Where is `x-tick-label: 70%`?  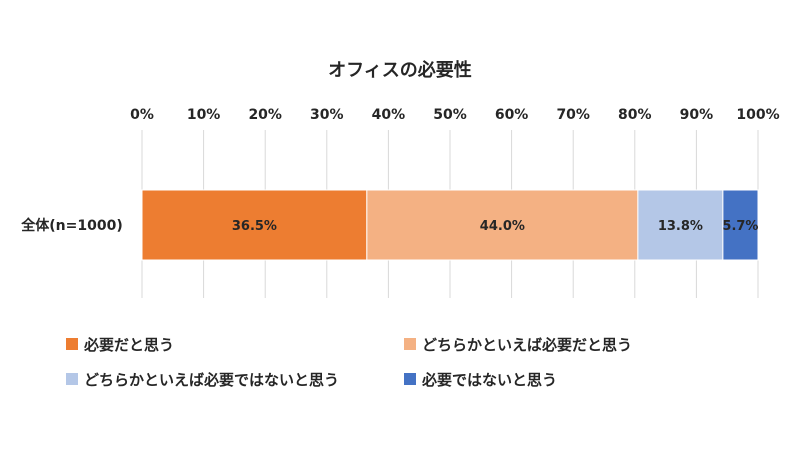
x-tick-label: 70% is located at coordinates (573, 115).